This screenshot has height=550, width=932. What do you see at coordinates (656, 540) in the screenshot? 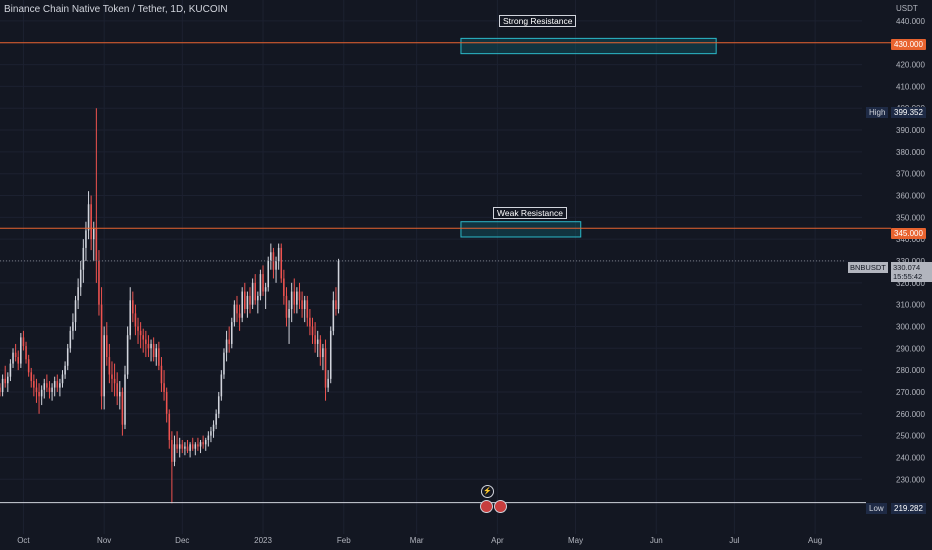
I see `x-tick-label: Jun` at bounding box center [656, 540].